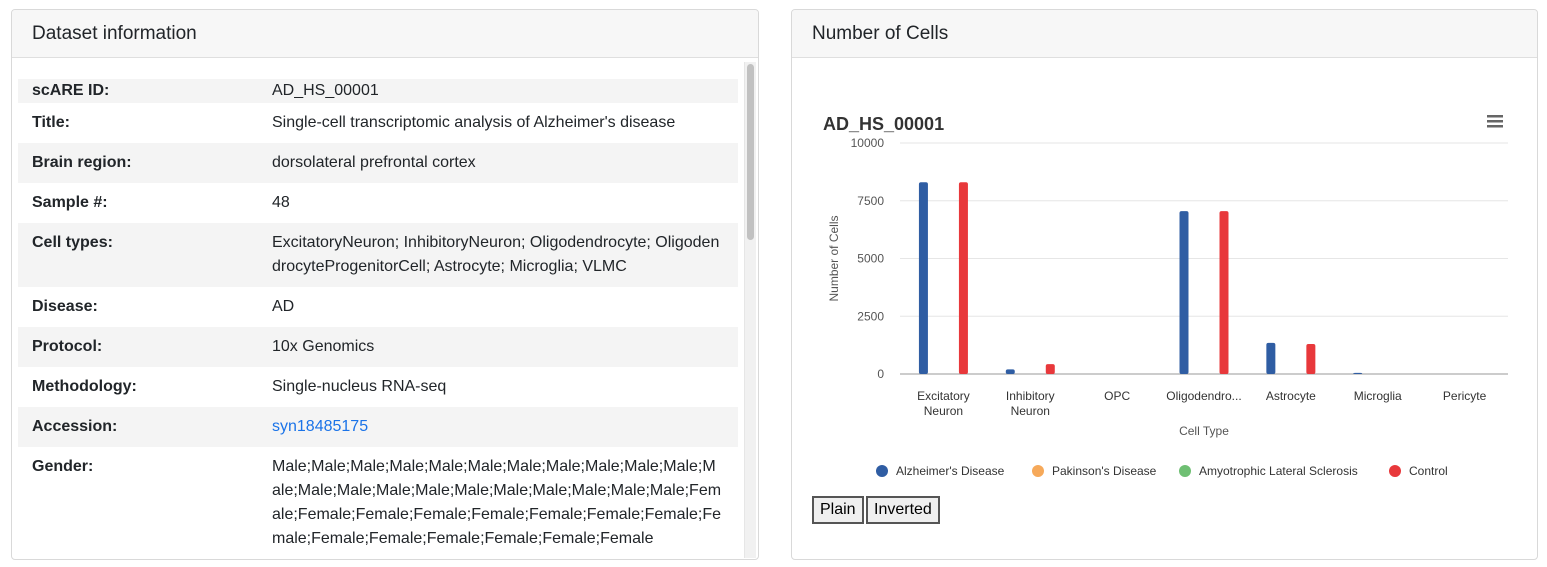  I want to click on info-row-label: Disease:, so click(65, 306).